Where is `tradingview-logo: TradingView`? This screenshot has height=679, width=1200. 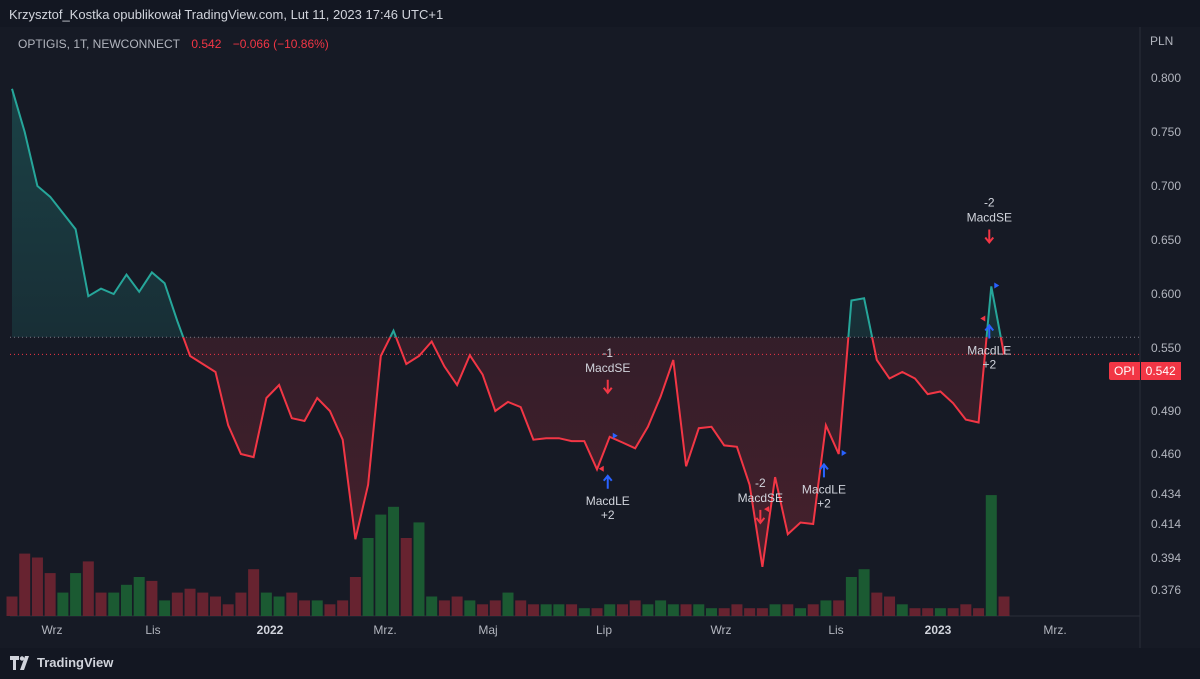
tradingview-logo: TradingView is located at coordinates (61, 662).